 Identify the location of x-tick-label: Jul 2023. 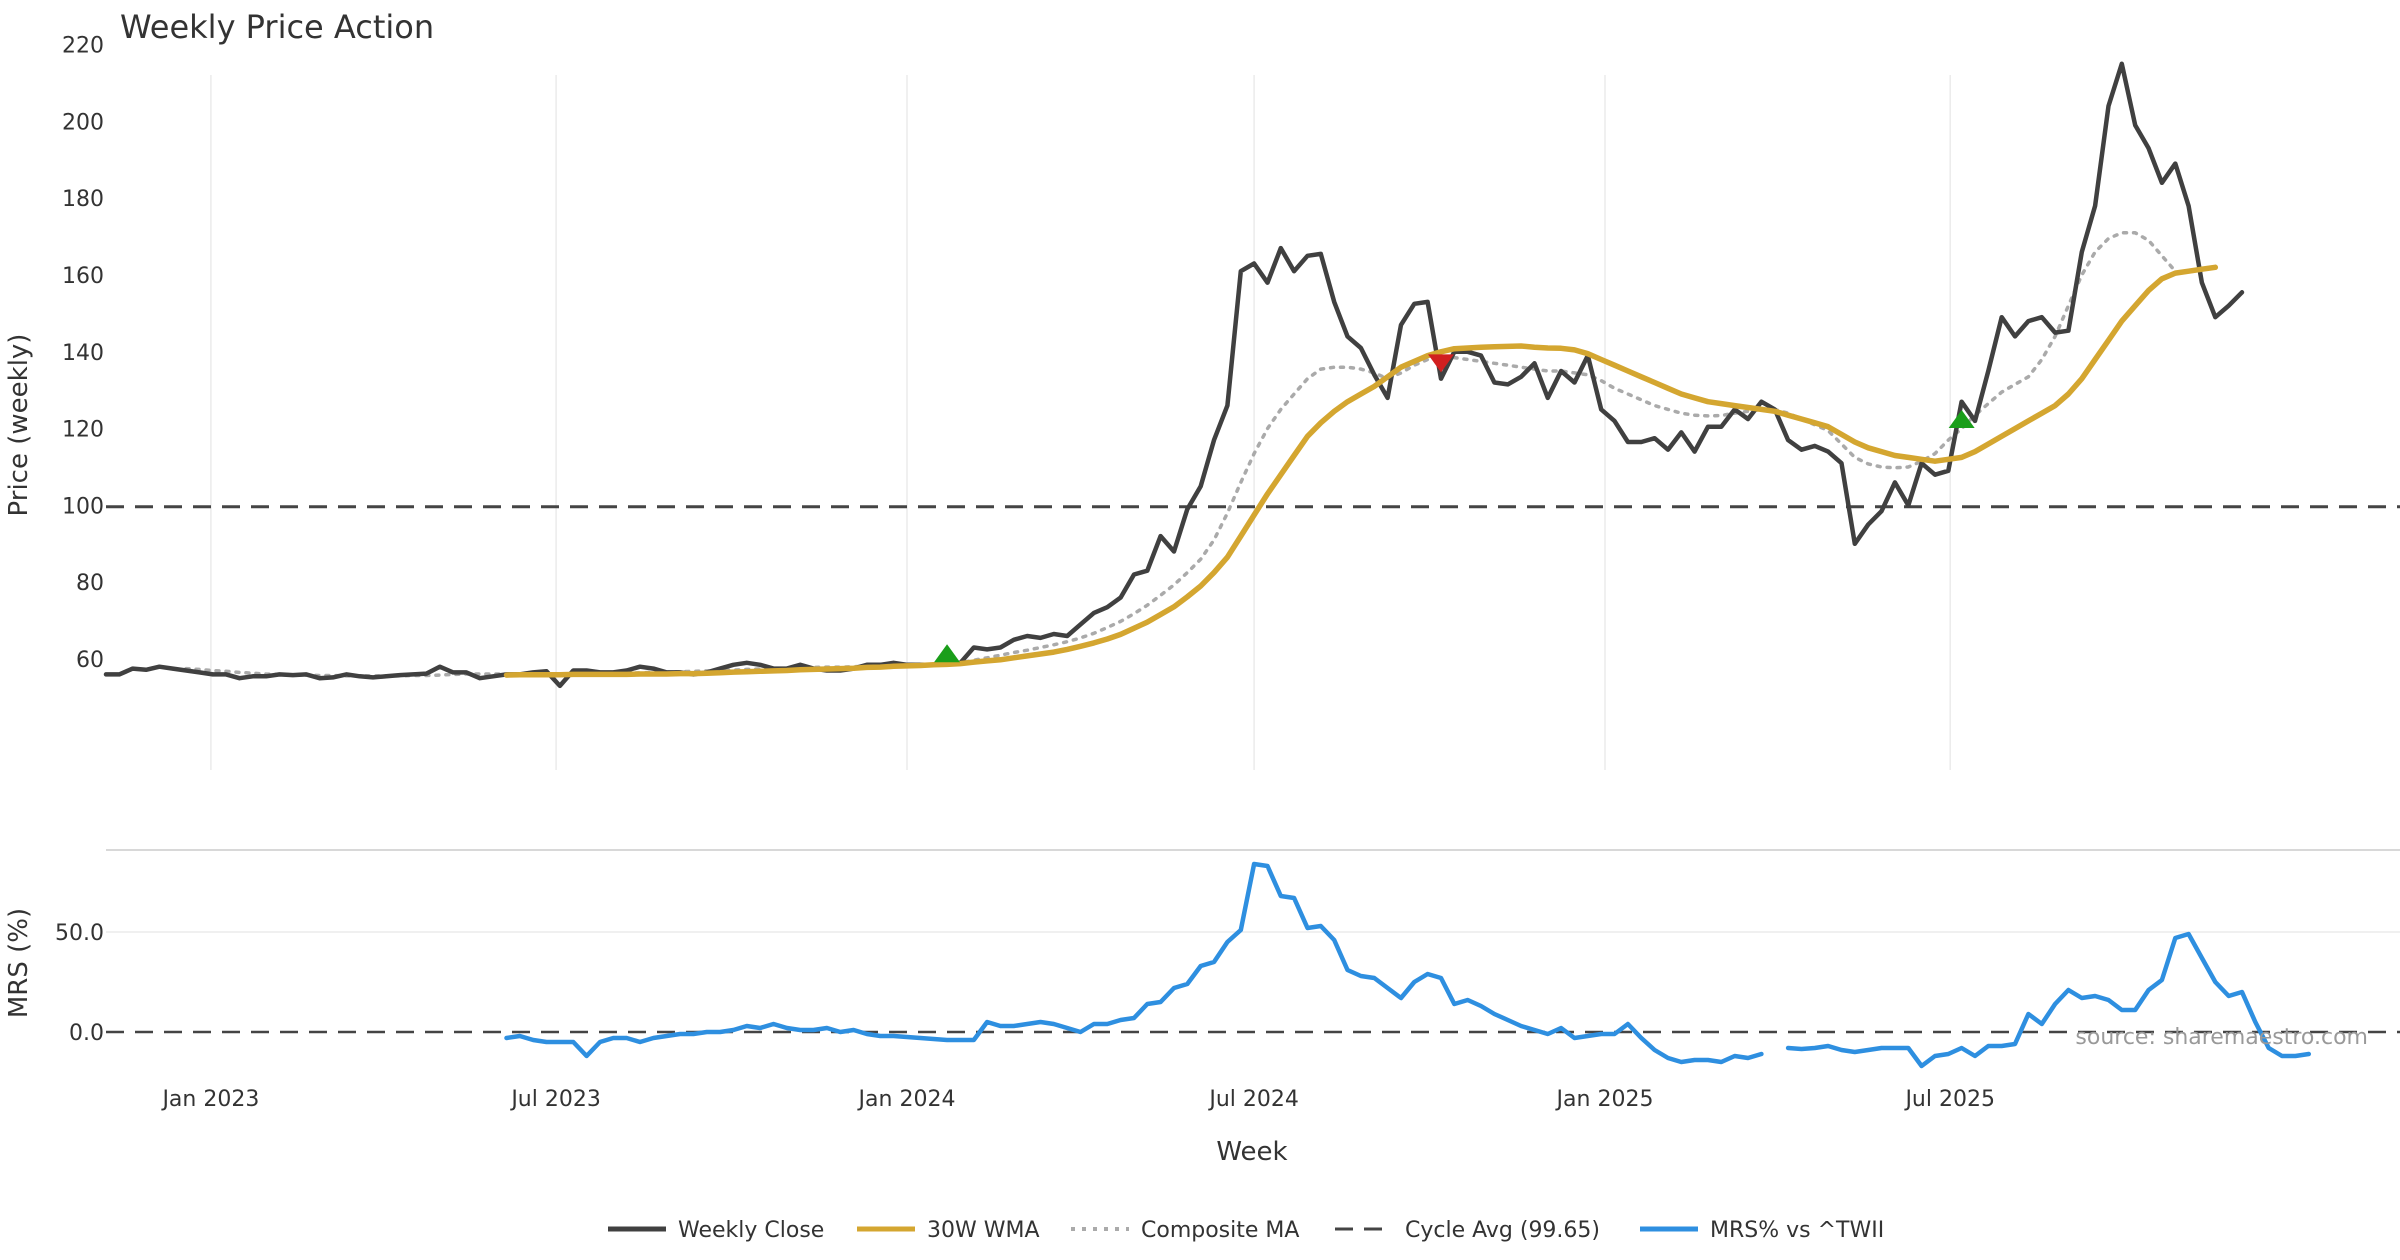
(555, 1099).